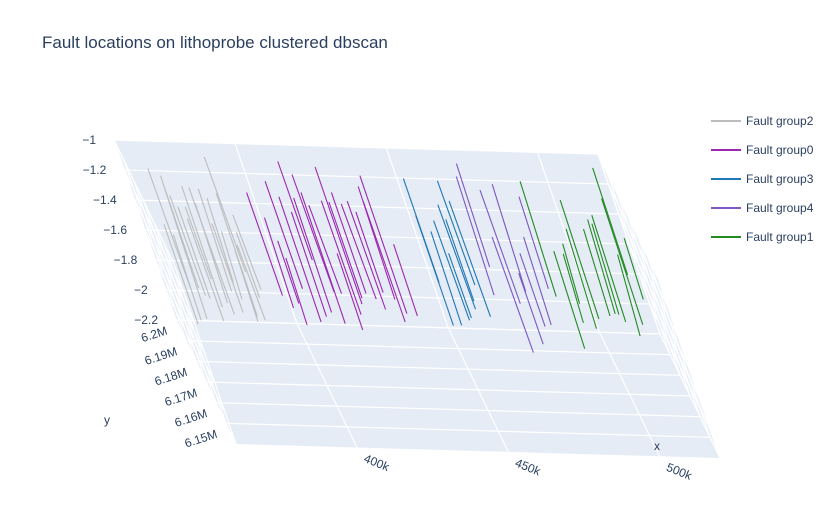  What do you see at coordinates (780, 149) in the screenshot?
I see `legend-label: Fault group0` at bounding box center [780, 149].